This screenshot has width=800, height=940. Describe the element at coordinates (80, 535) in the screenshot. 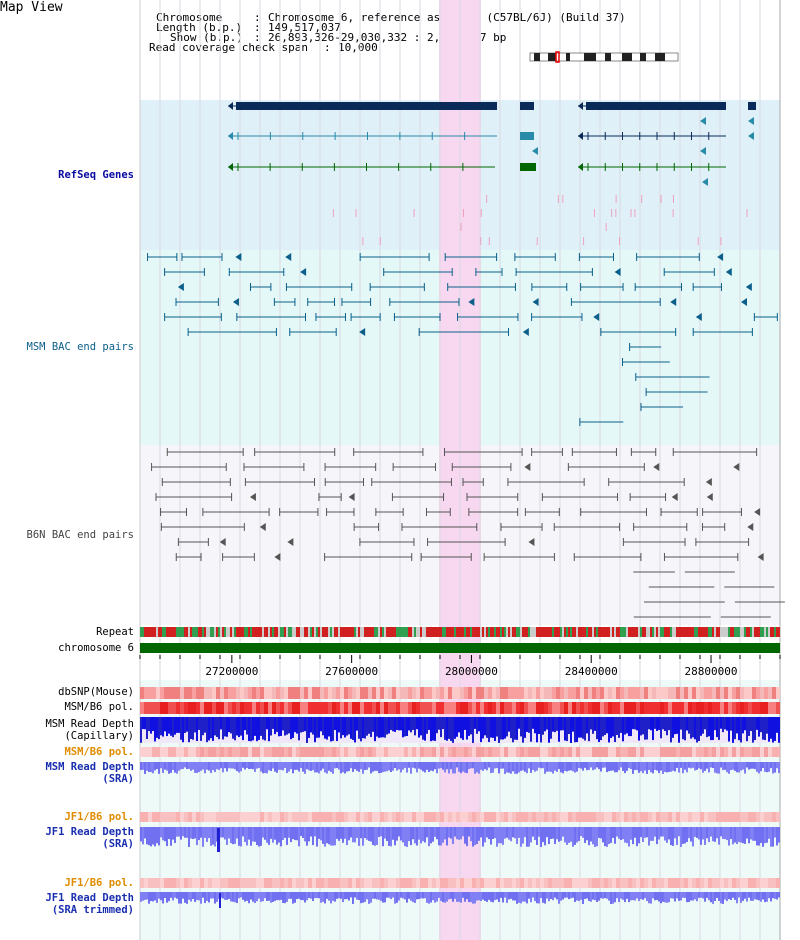

I see `track-label-b6n-bac: B6N BAC end pairs` at that location.